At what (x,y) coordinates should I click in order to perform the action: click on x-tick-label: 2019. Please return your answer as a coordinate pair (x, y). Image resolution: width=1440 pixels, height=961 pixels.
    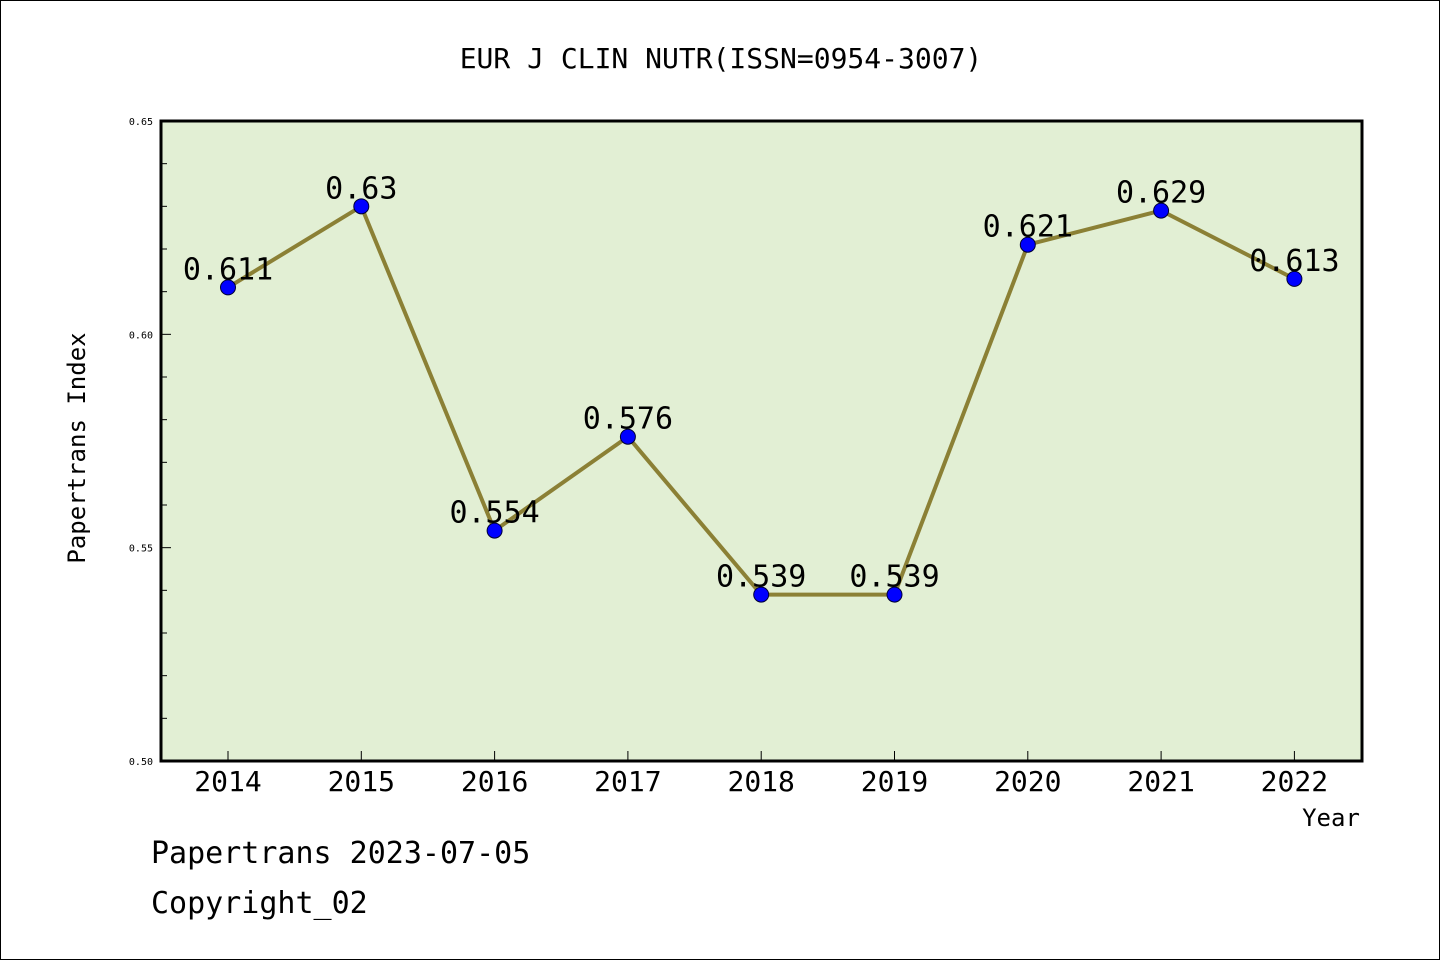
    Looking at the image, I should click on (894, 781).